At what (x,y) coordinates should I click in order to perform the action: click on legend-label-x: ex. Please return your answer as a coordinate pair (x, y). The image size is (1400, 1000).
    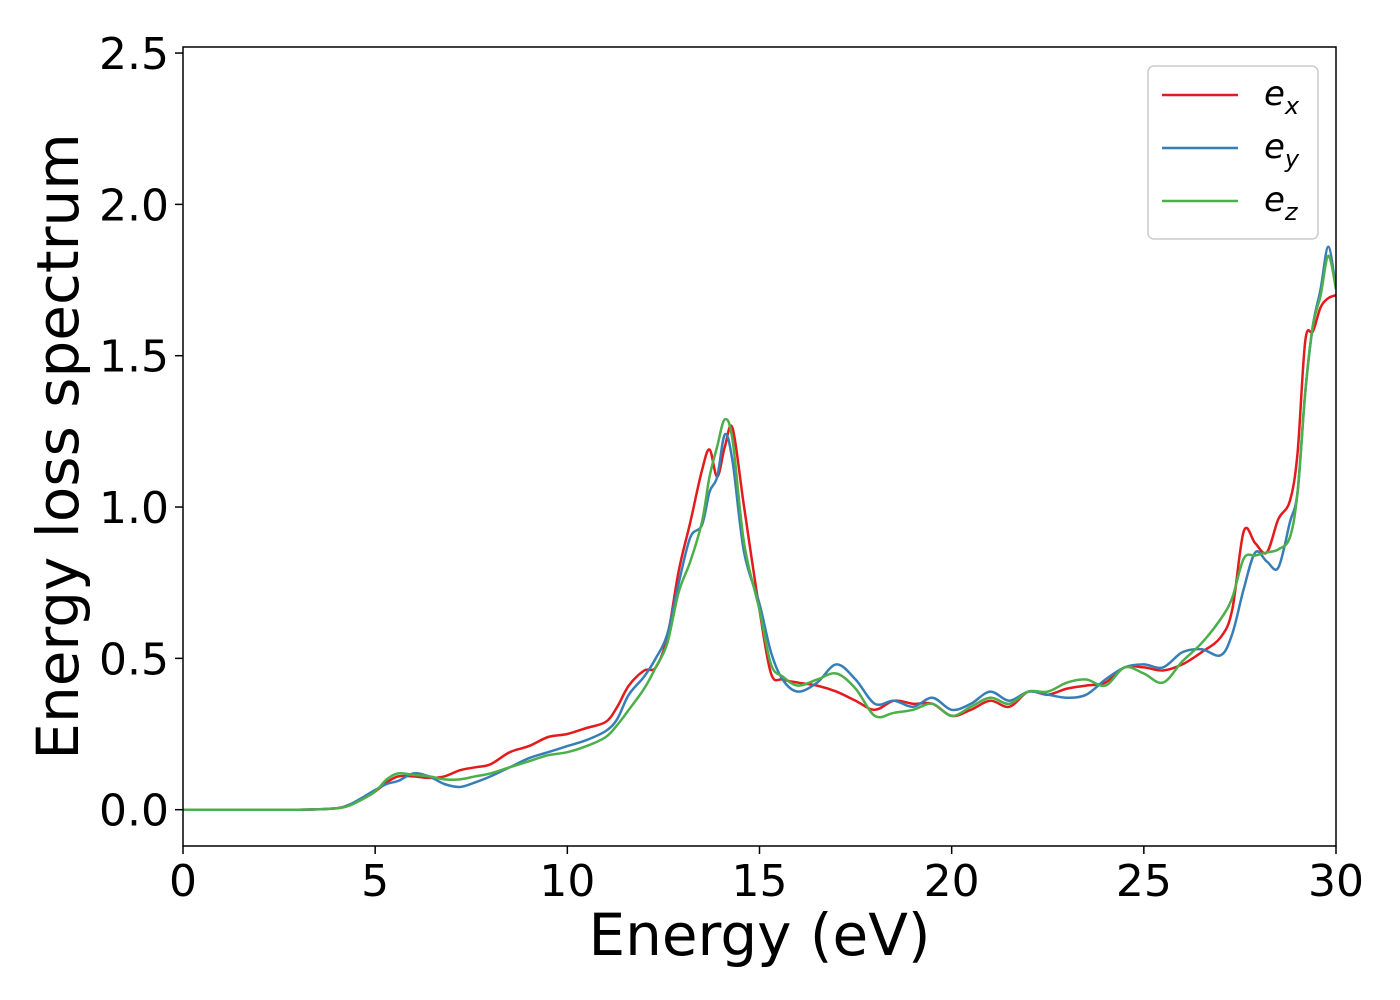
    Looking at the image, I should click on (1282, 97).